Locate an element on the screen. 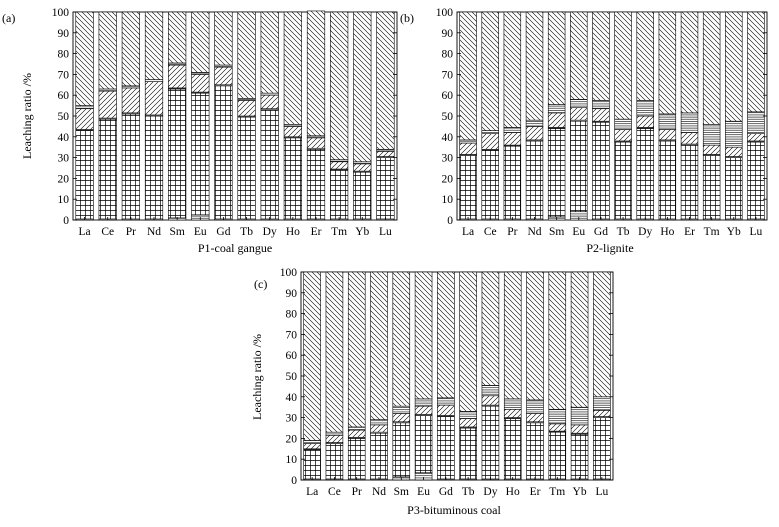 This screenshot has height=527, width=779. bar-Nd is located at coordinates (154, 116).